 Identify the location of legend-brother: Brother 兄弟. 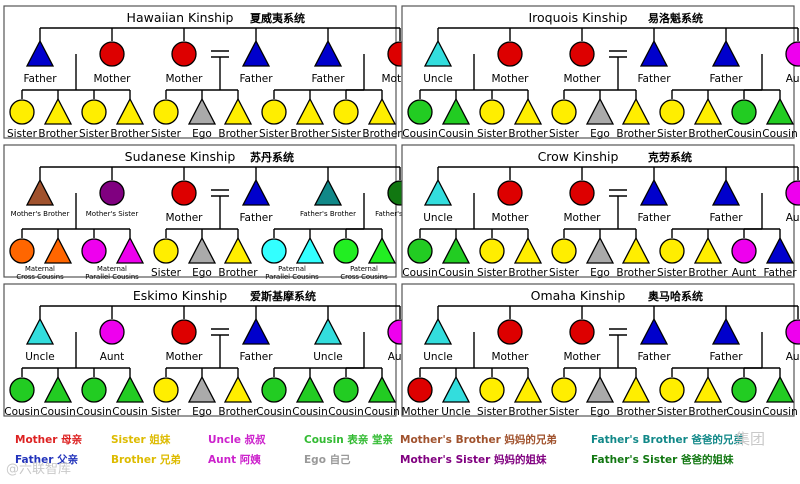
(146, 459).